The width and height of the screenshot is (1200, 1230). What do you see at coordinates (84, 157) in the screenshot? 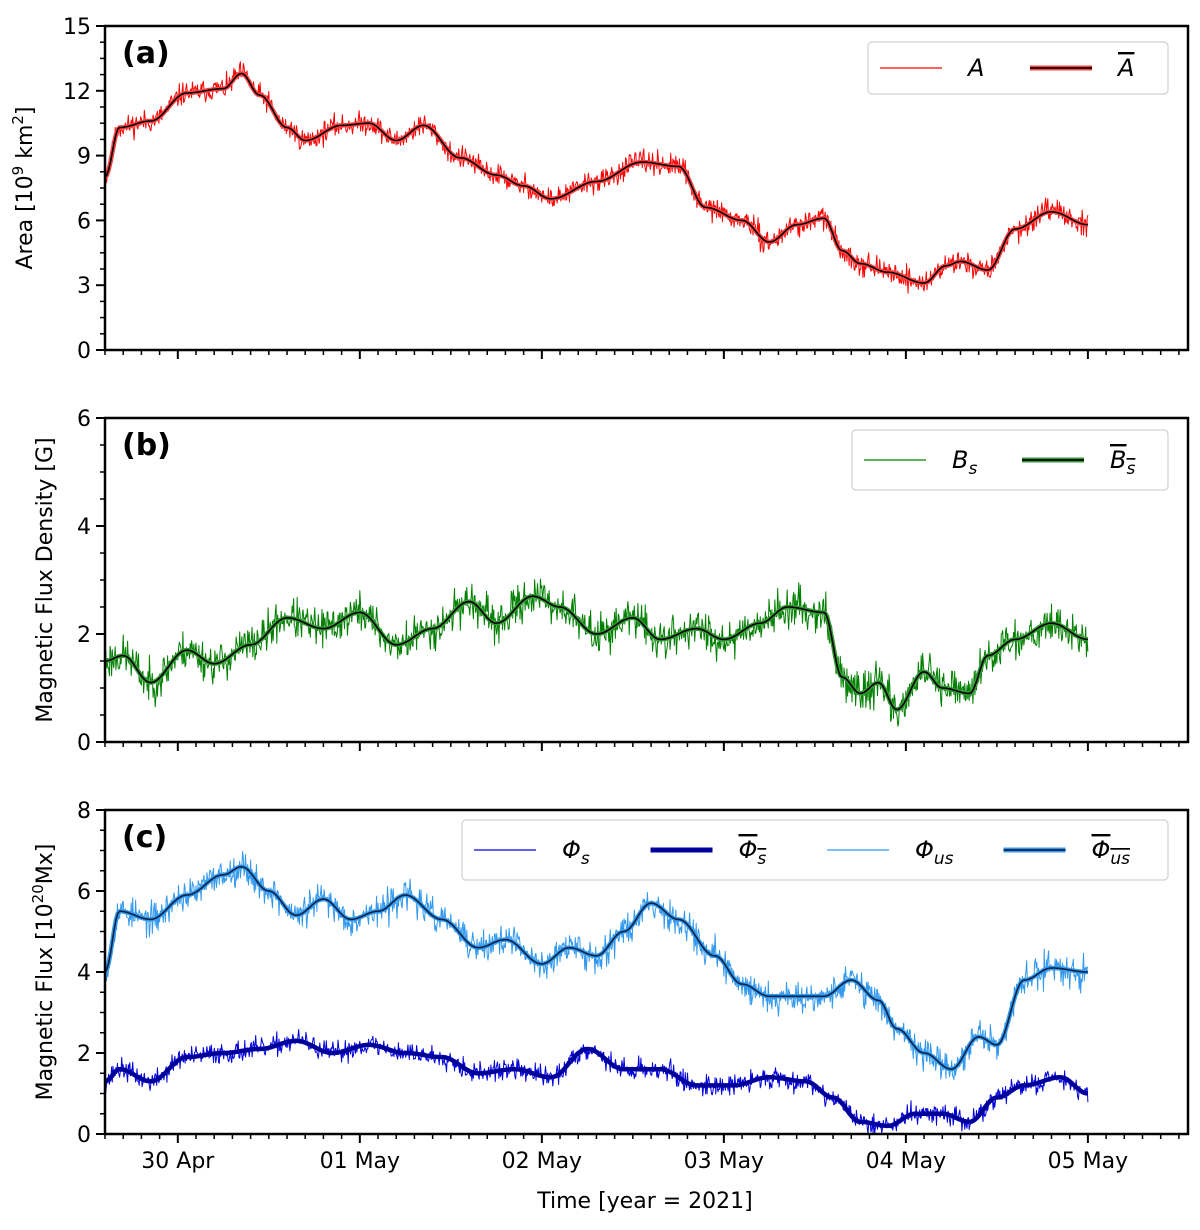
I see `y-tick-label: 9` at bounding box center [84, 157].